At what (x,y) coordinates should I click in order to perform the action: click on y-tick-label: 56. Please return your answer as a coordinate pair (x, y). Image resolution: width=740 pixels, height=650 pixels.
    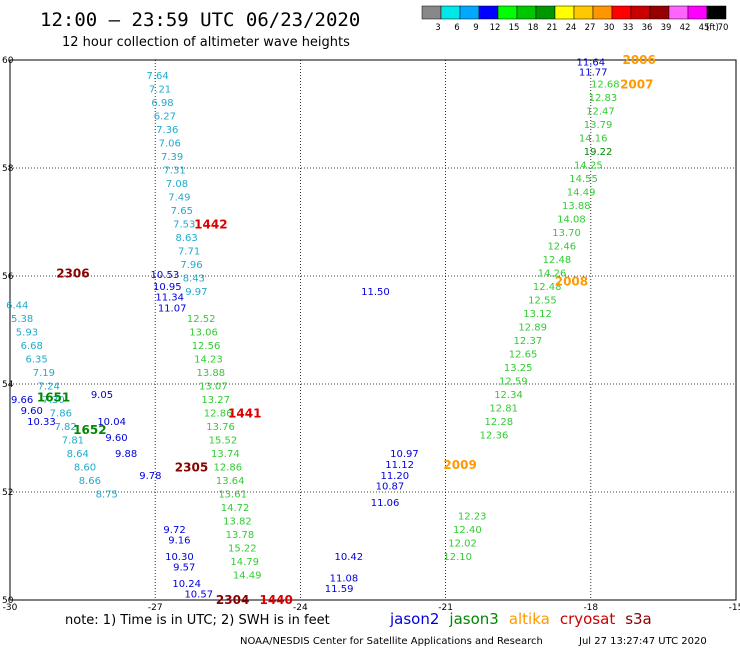
    Looking at the image, I should click on (8, 277).